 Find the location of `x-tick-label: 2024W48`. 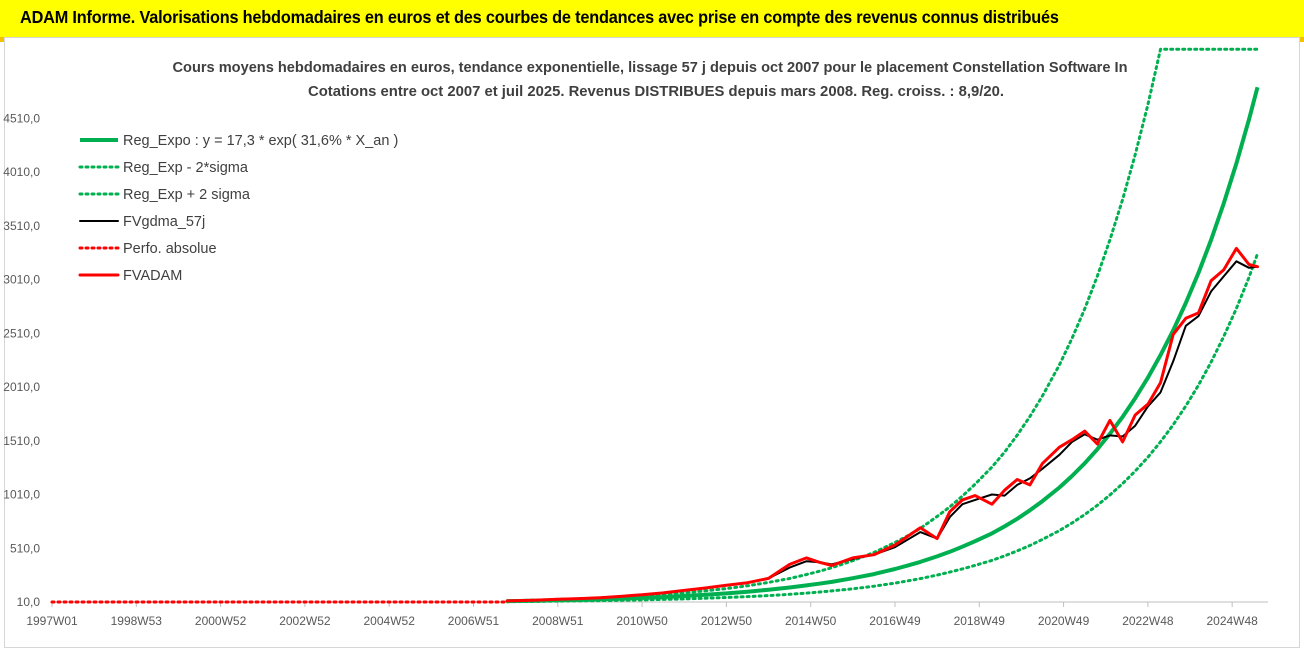

x-tick-label: 2024W48 is located at coordinates (1232, 621).